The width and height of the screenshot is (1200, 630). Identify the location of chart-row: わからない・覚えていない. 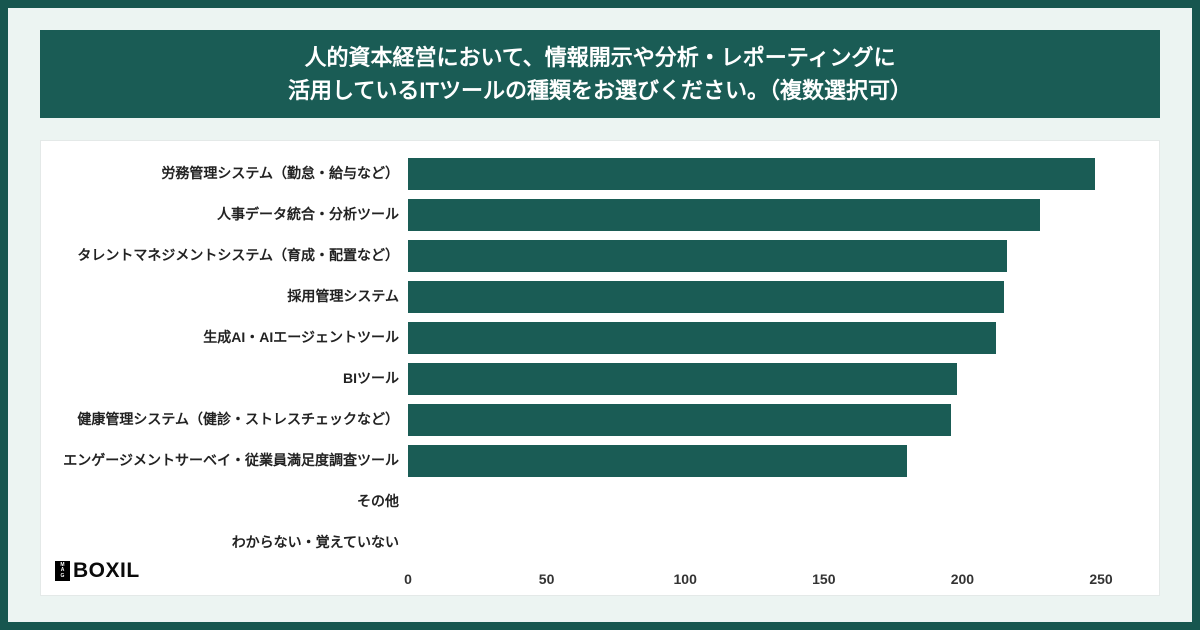
(600, 542).